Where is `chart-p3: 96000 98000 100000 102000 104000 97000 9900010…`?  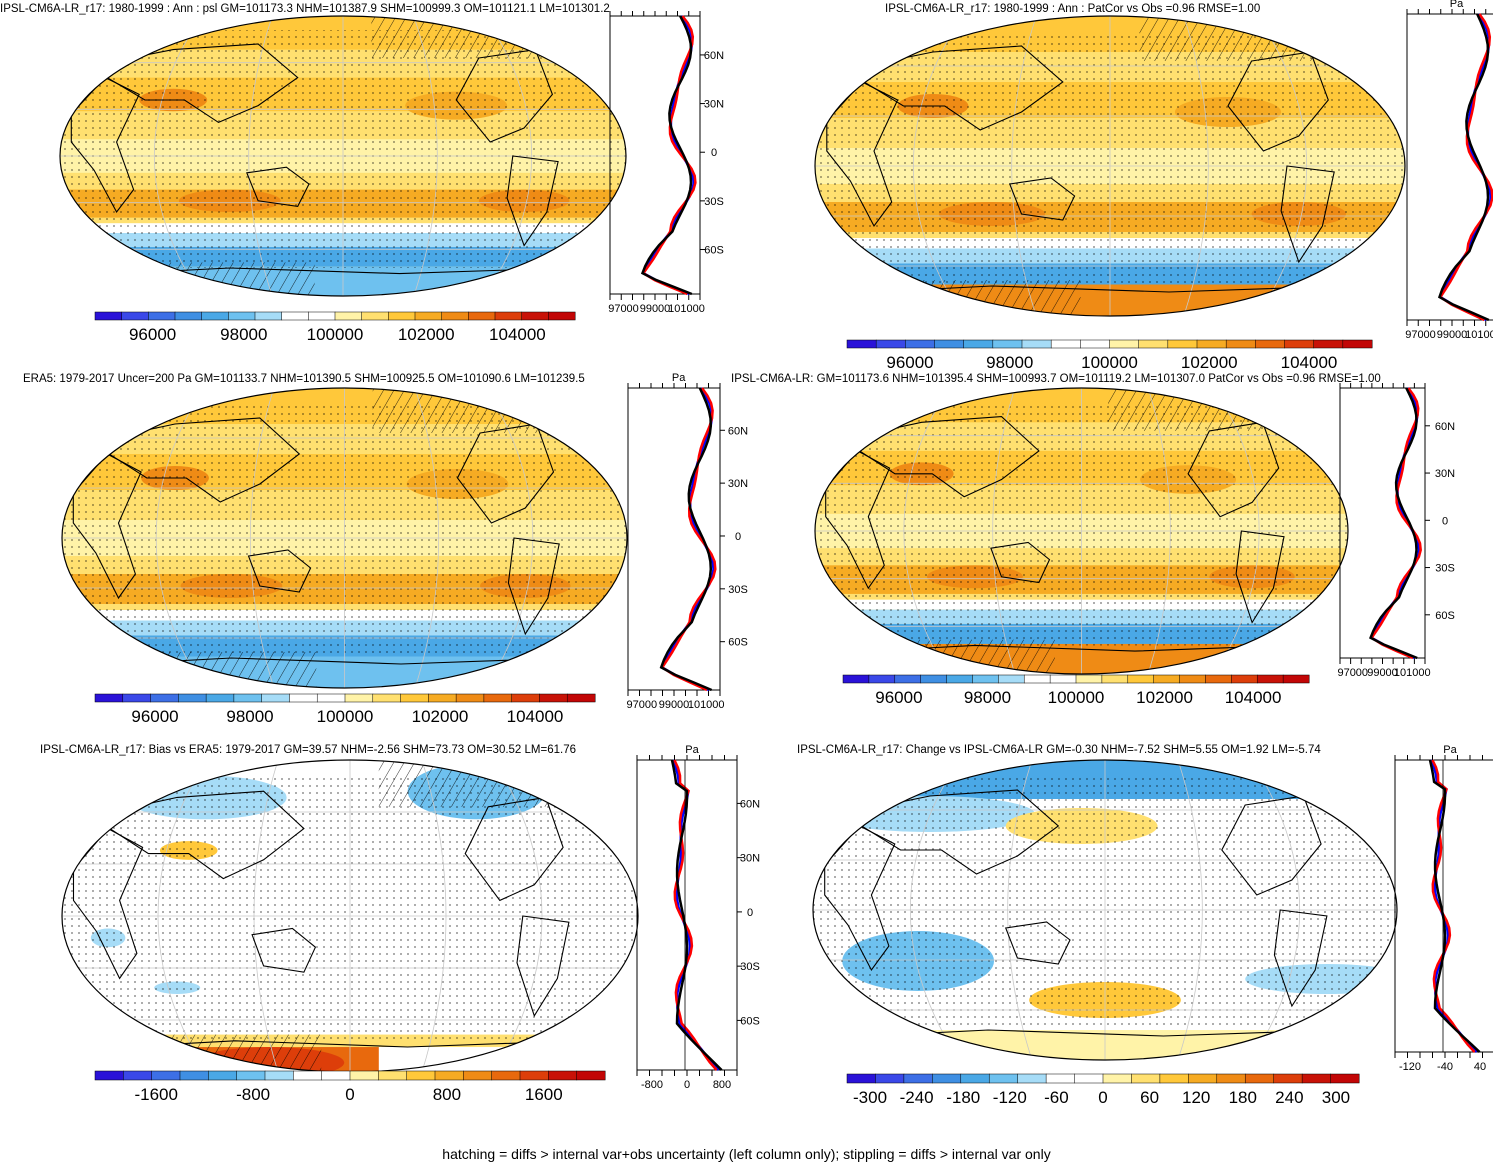
chart-p3: 96000 98000 100000 102000 104000 97000 9900010… is located at coordinates (404, 549).